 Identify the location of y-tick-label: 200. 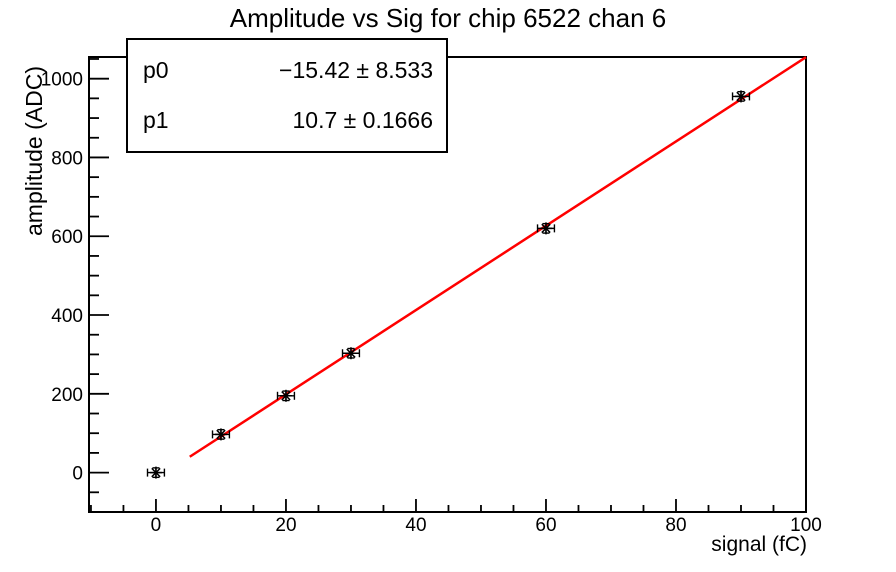
(67, 395).